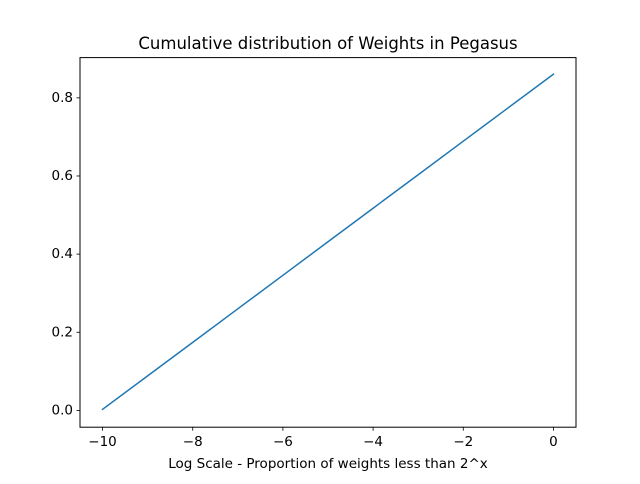 The height and width of the screenshot is (484, 640). Describe the element at coordinates (193, 442) in the screenshot. I see `x-tick-label: −8` at that location.